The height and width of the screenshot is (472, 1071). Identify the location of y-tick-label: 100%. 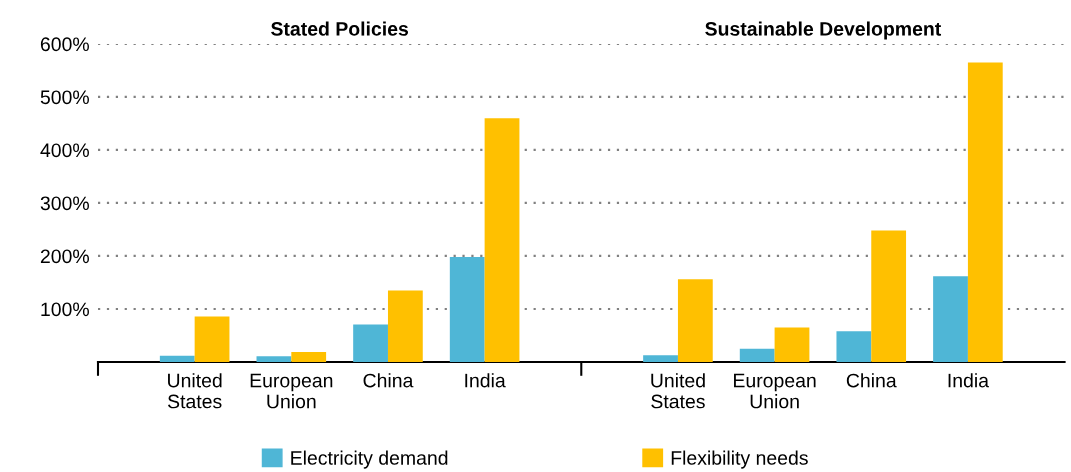
(65, 309).